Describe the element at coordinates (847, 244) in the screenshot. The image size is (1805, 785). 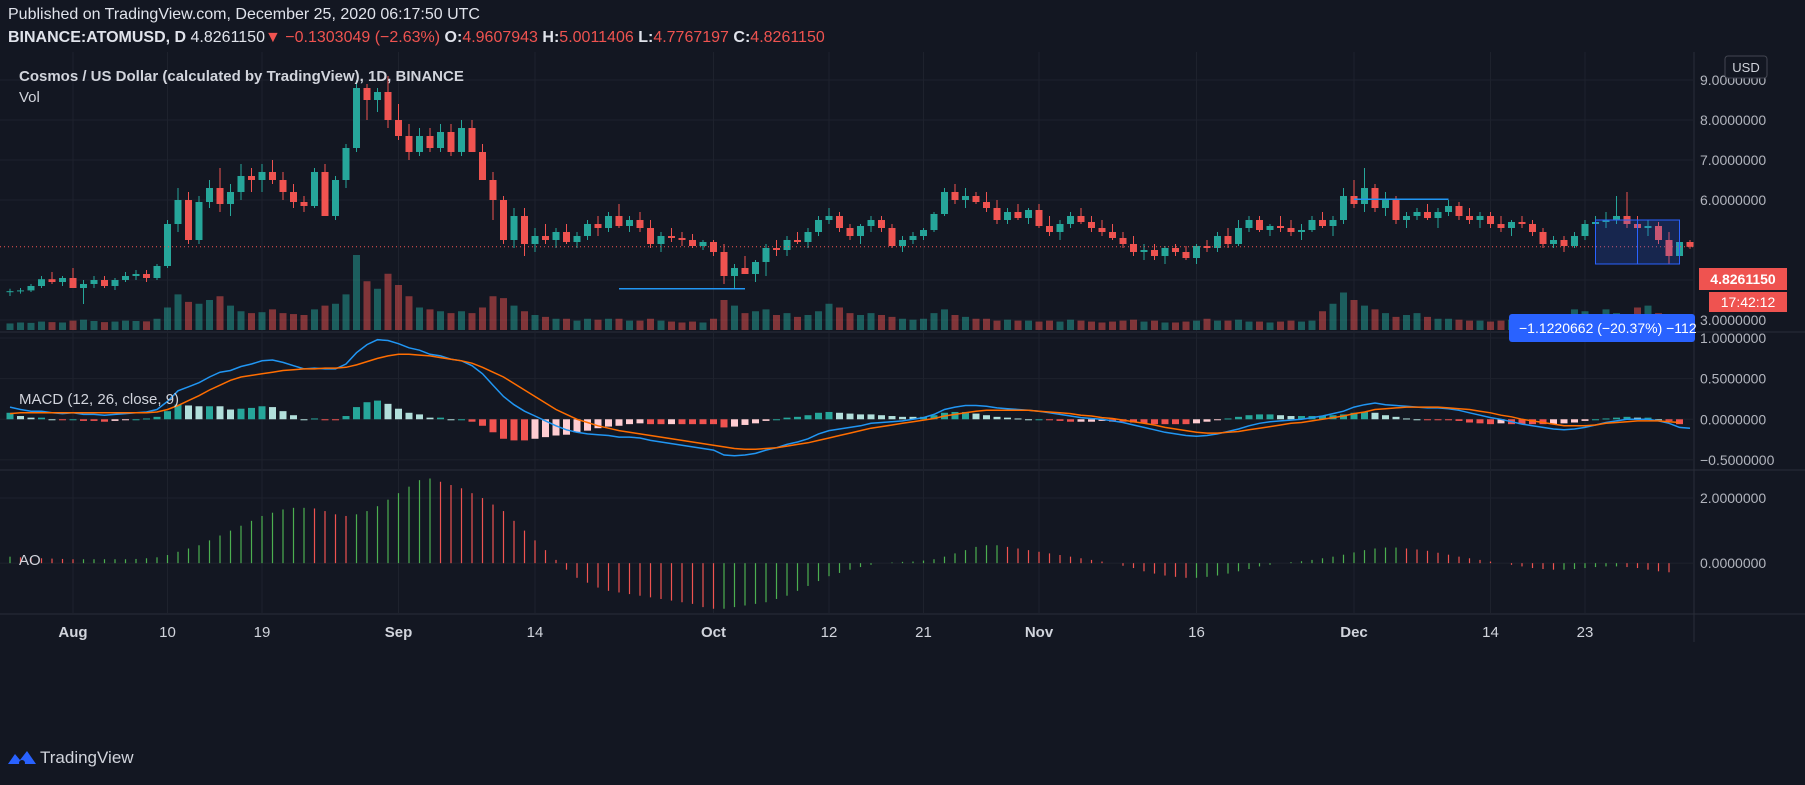
I see `chart-overlay` at that location.